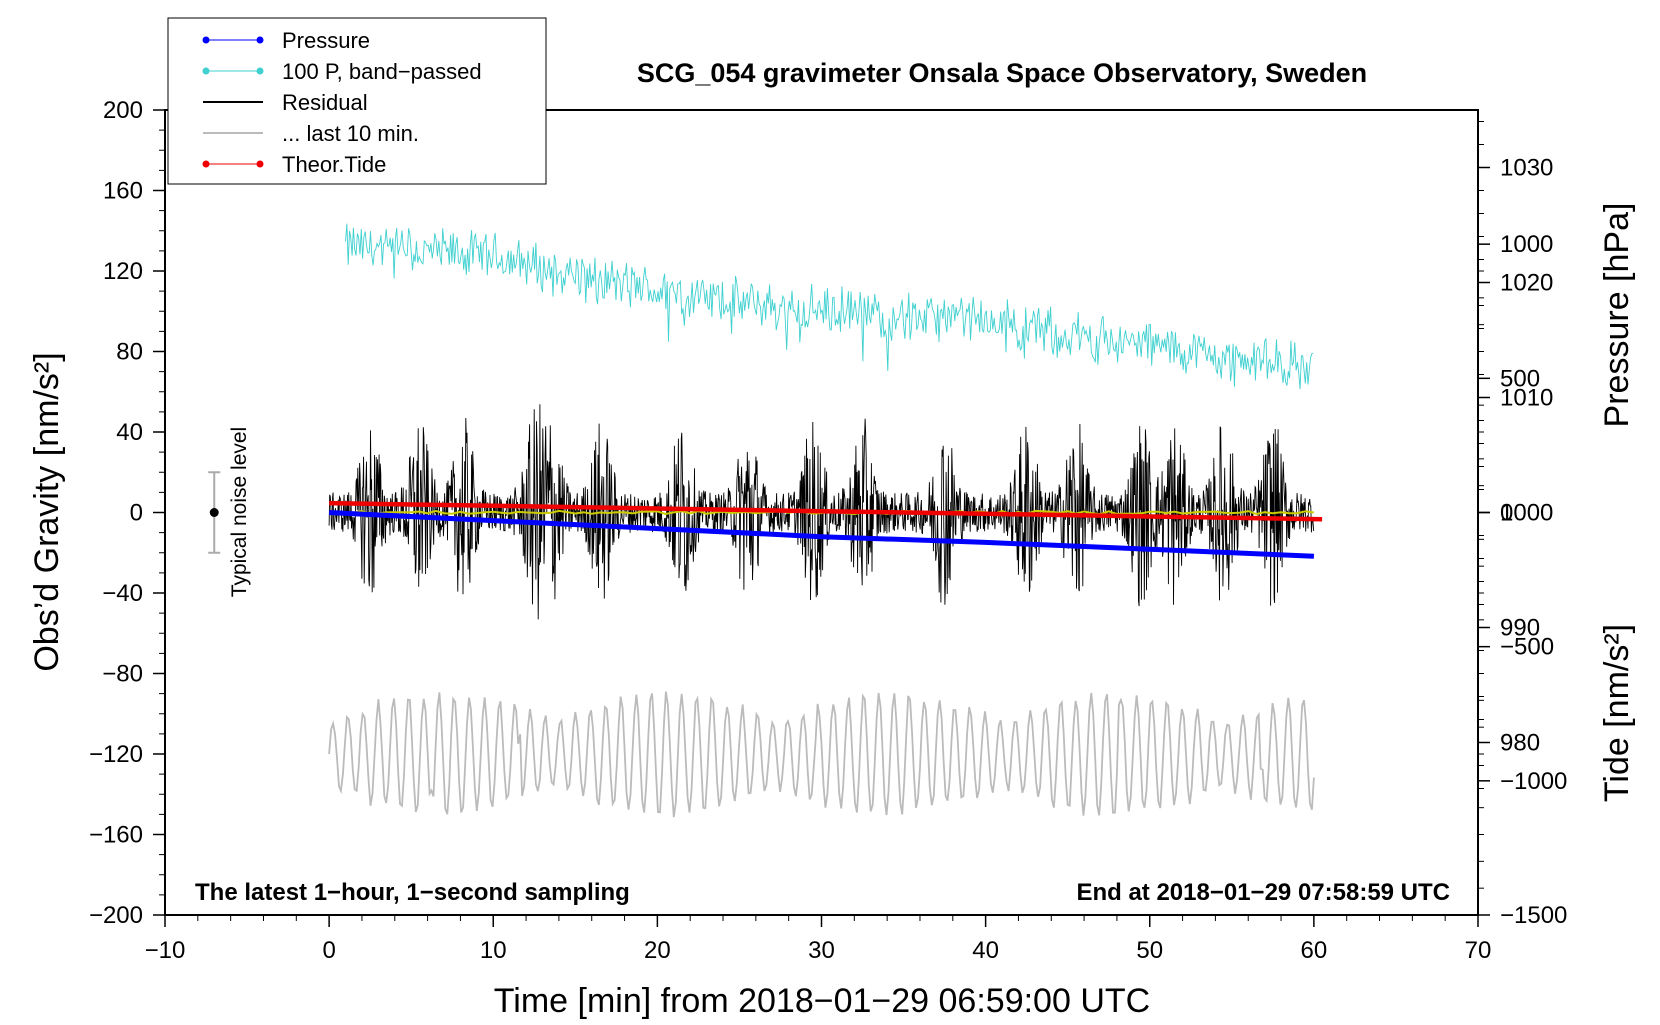  What do you see at coordinates (382, 71) in the screenshot?
I see `legend-label-bandpassed: 100 P, band−passed` at bounding box center [382, 71].